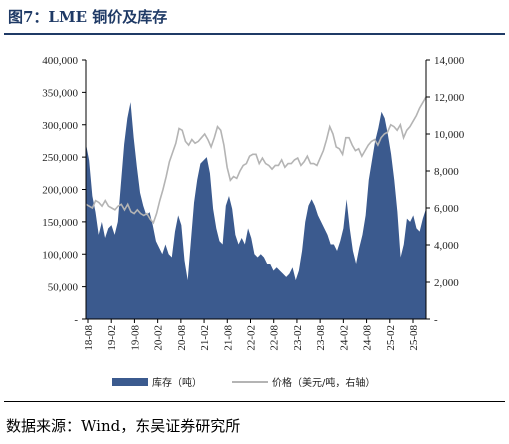 The height and width of the screenshot is (444, 509). Describe the element at coordinates (446, 283) in the screenshot. I see `right-tick-label: 2,000` at that location.